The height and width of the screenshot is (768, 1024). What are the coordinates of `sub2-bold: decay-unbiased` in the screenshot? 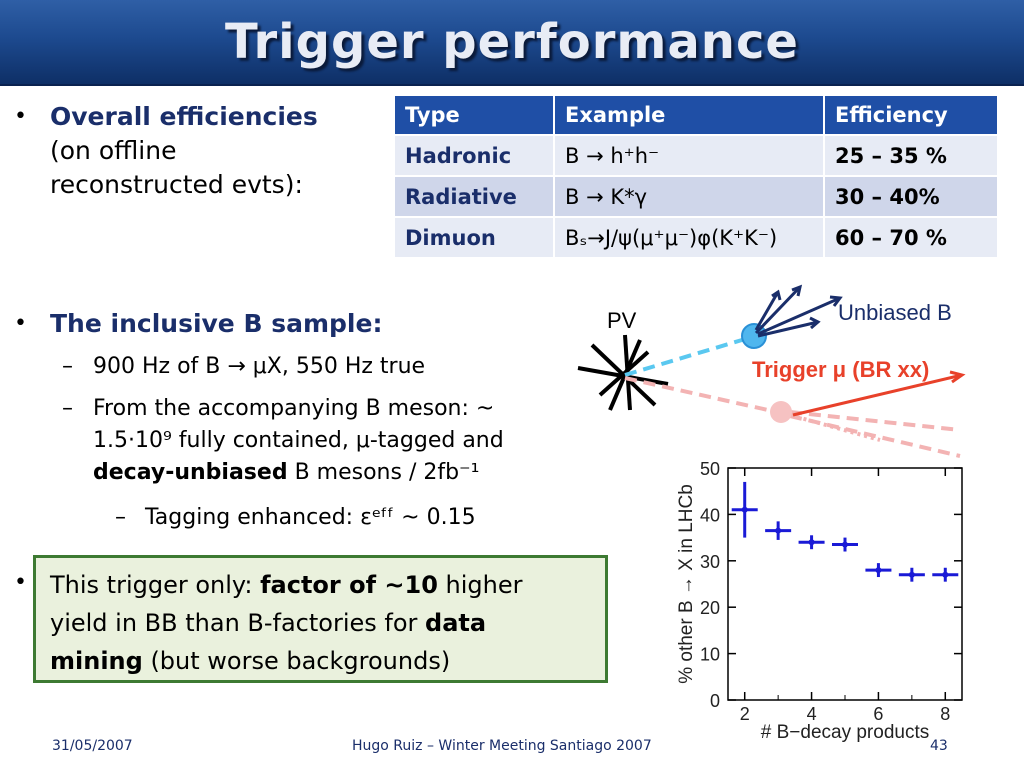 It's located at (190, 472).